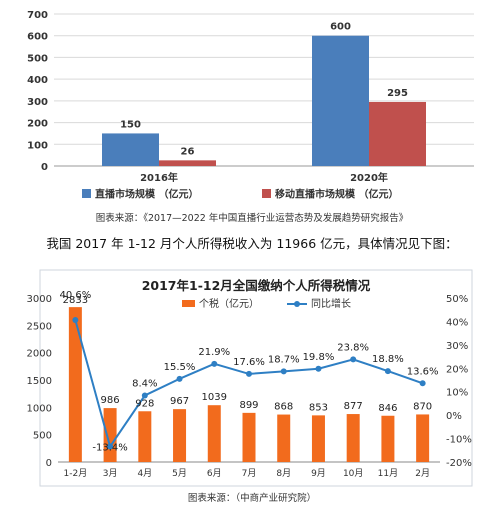 This screenshot has width=504, height=505. Describe the element at coordinates (353, 406) in the screenshot. I see `c2-bar-value-label: 877` at that location.